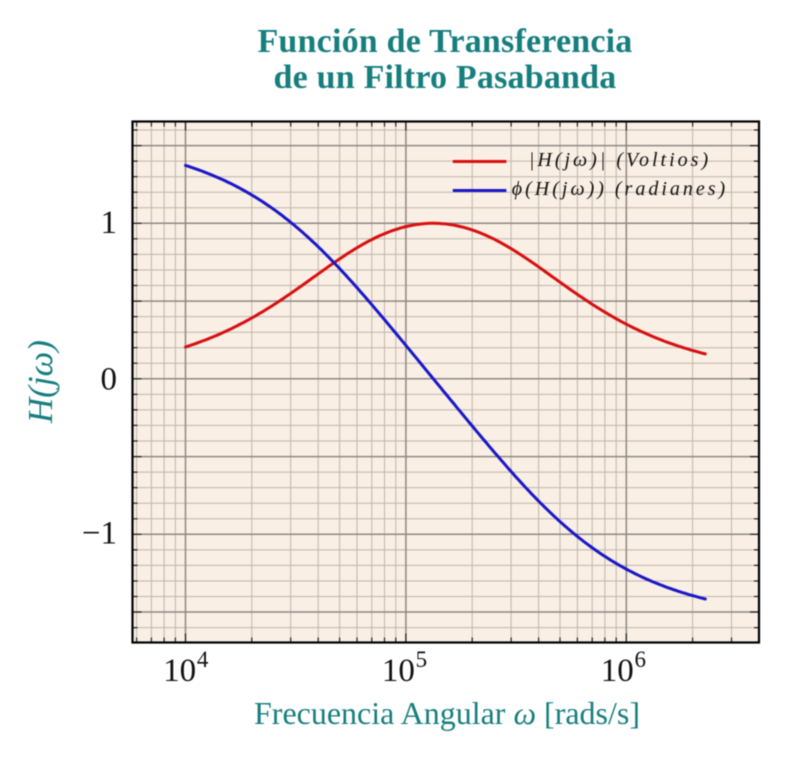 The width and height of the screenshot is (794, 762). What do you see at coordinates (109, 223) in the screenshot?
I see `svg-text: 1` at bounding box center [109, 223].